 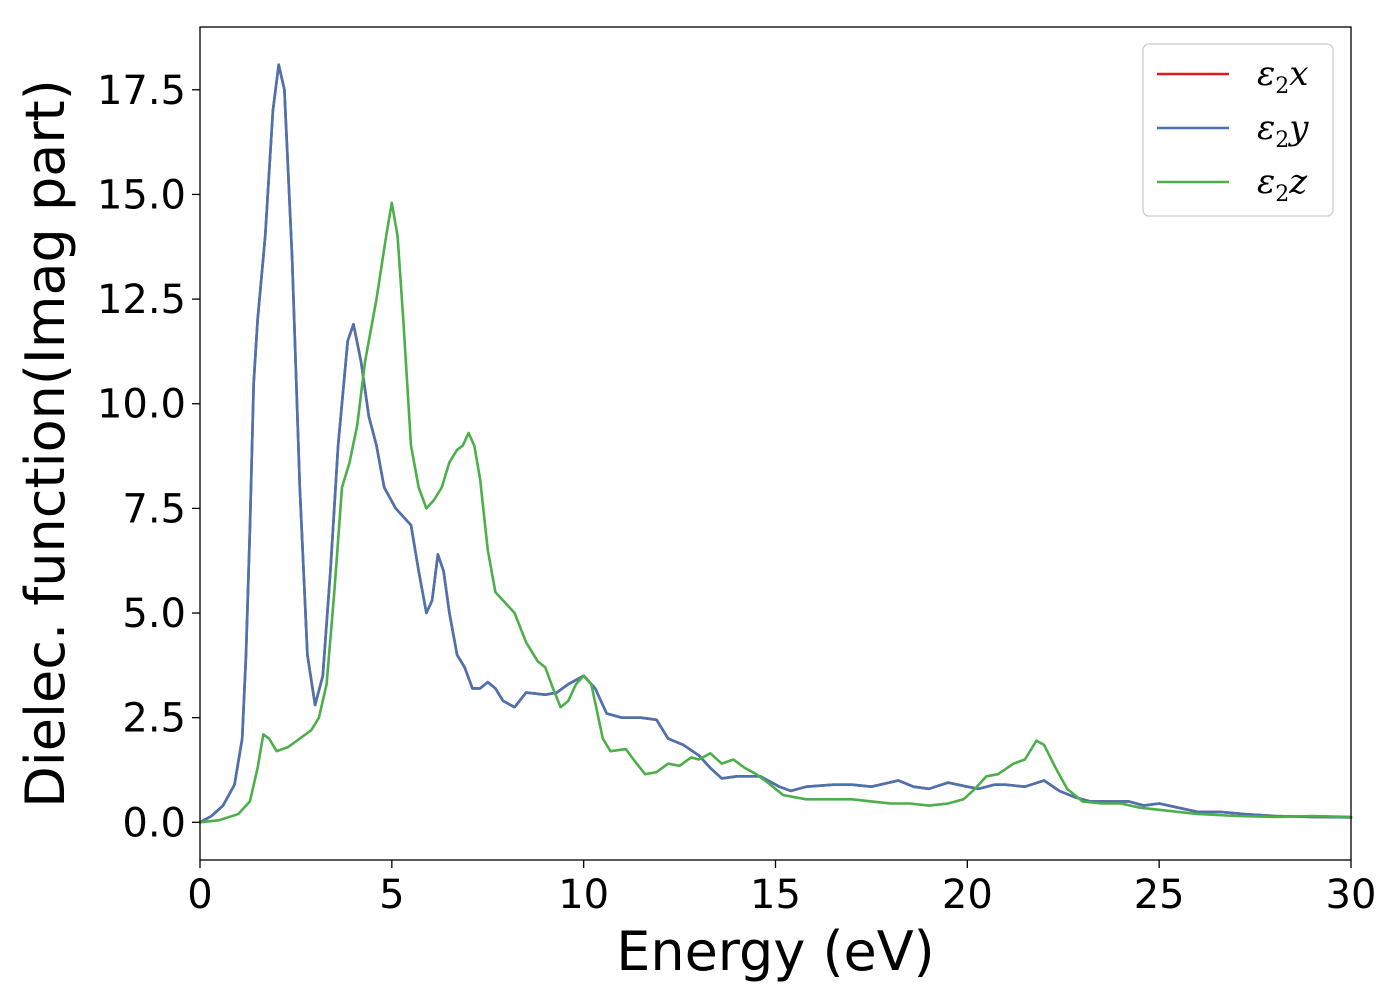 I want to click on y-axis-ticks: 0.0 2.5 5.0 7.5 10.0 12.5 15.0 17.5, so click(x=148, y=457).